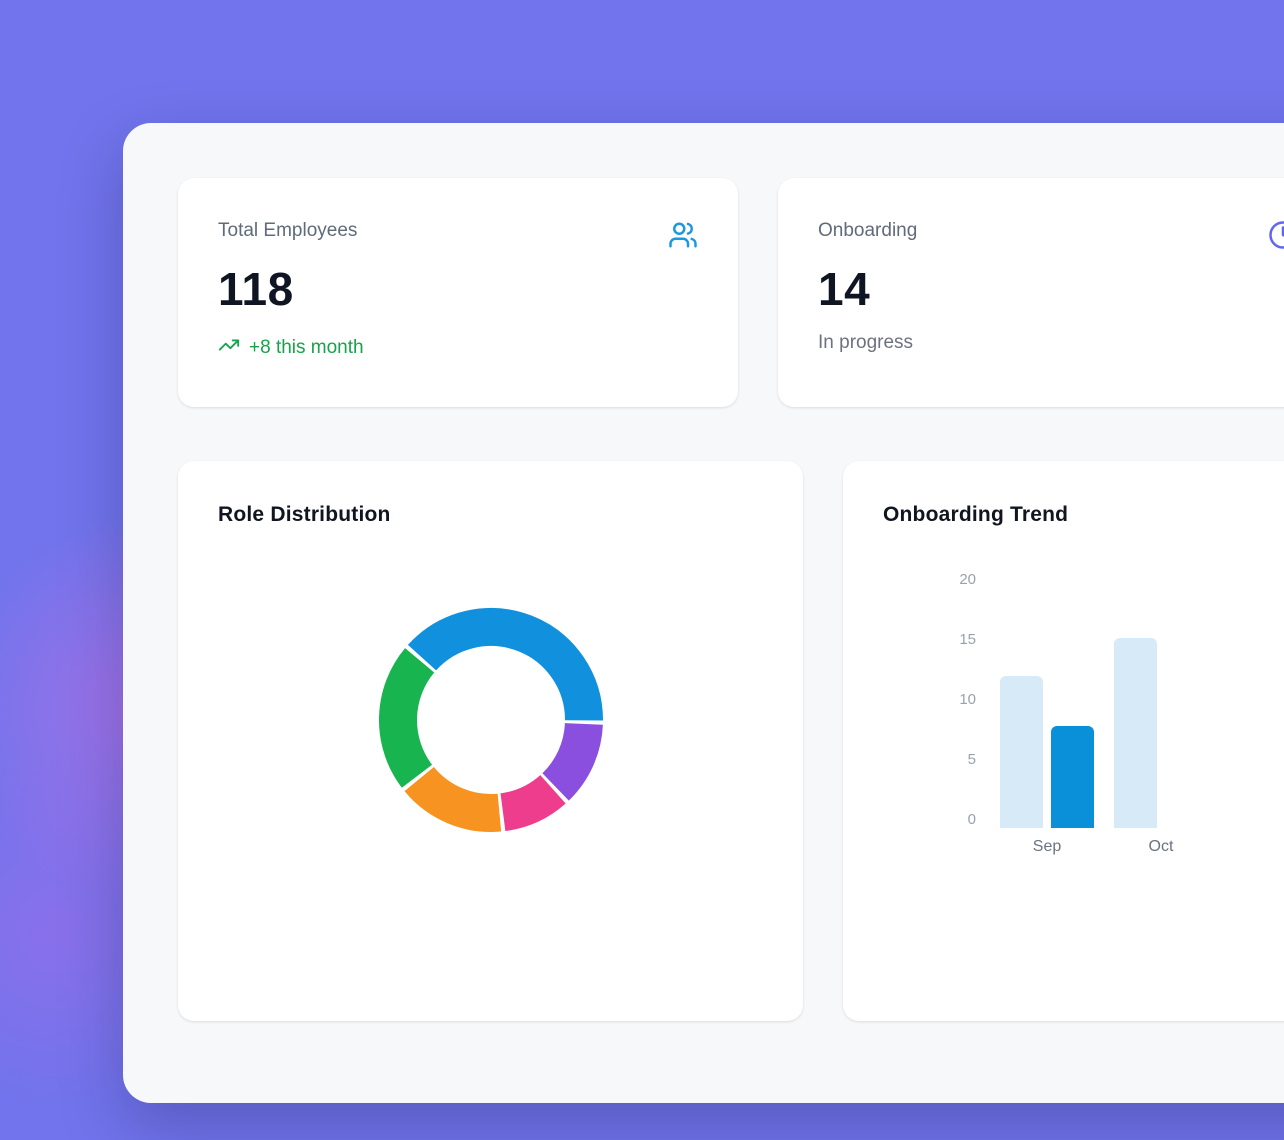 This screenshot has height=1140, width=1284. What do you see at coordinates (909, 700) in the screenshot?
I see `y-axis-tick: 10` at bounding box center [909, 700].